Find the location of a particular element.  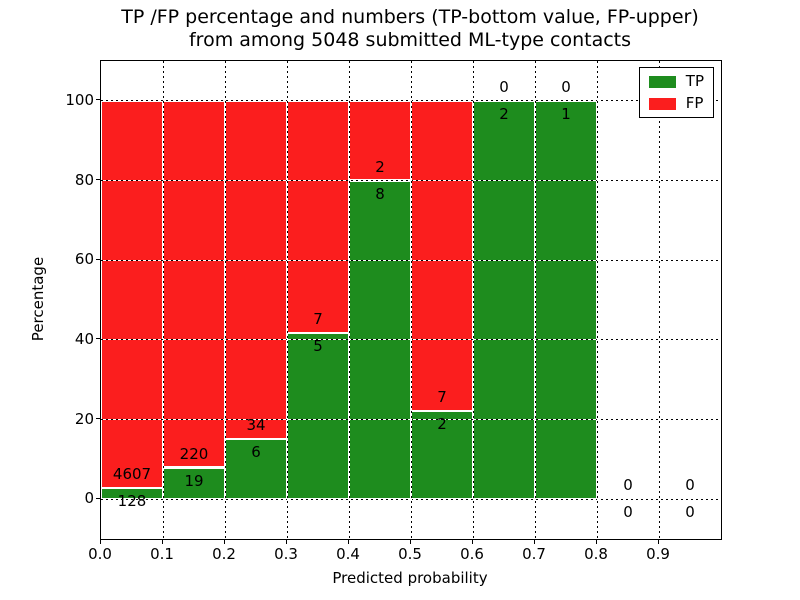

gridline-x-0.6 is located at coordinates (473, 300).